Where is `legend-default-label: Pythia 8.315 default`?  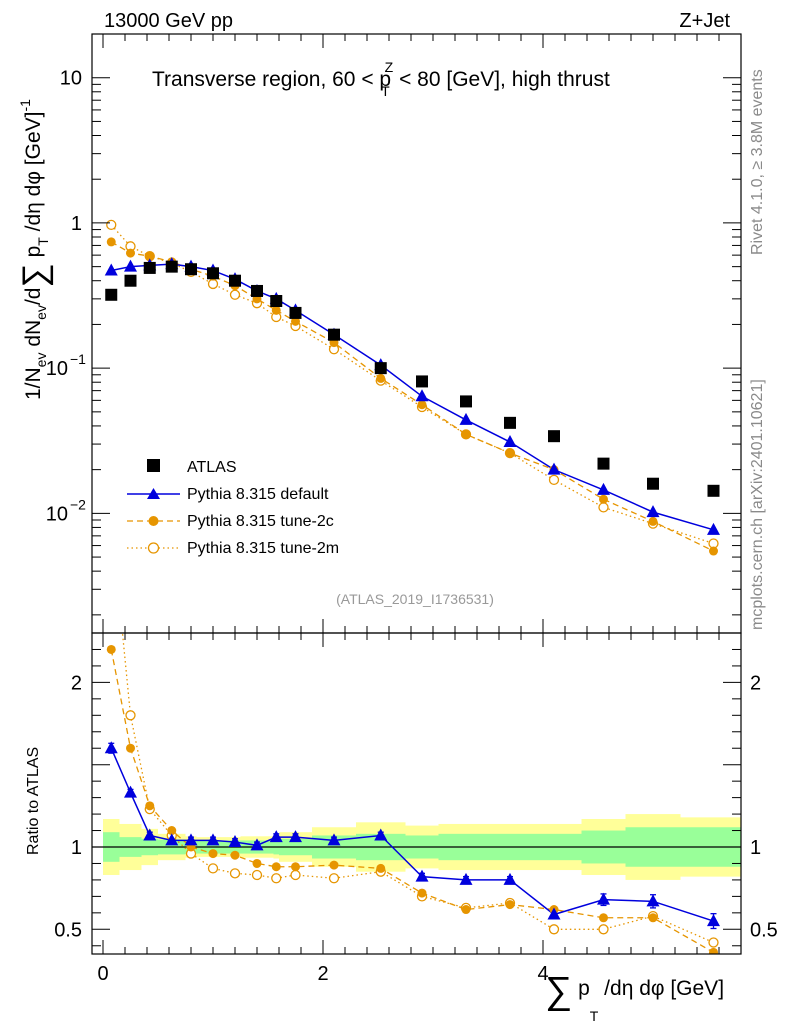
legend-default-label: Pythia 8.315 default is located at coordinates (258, 494).